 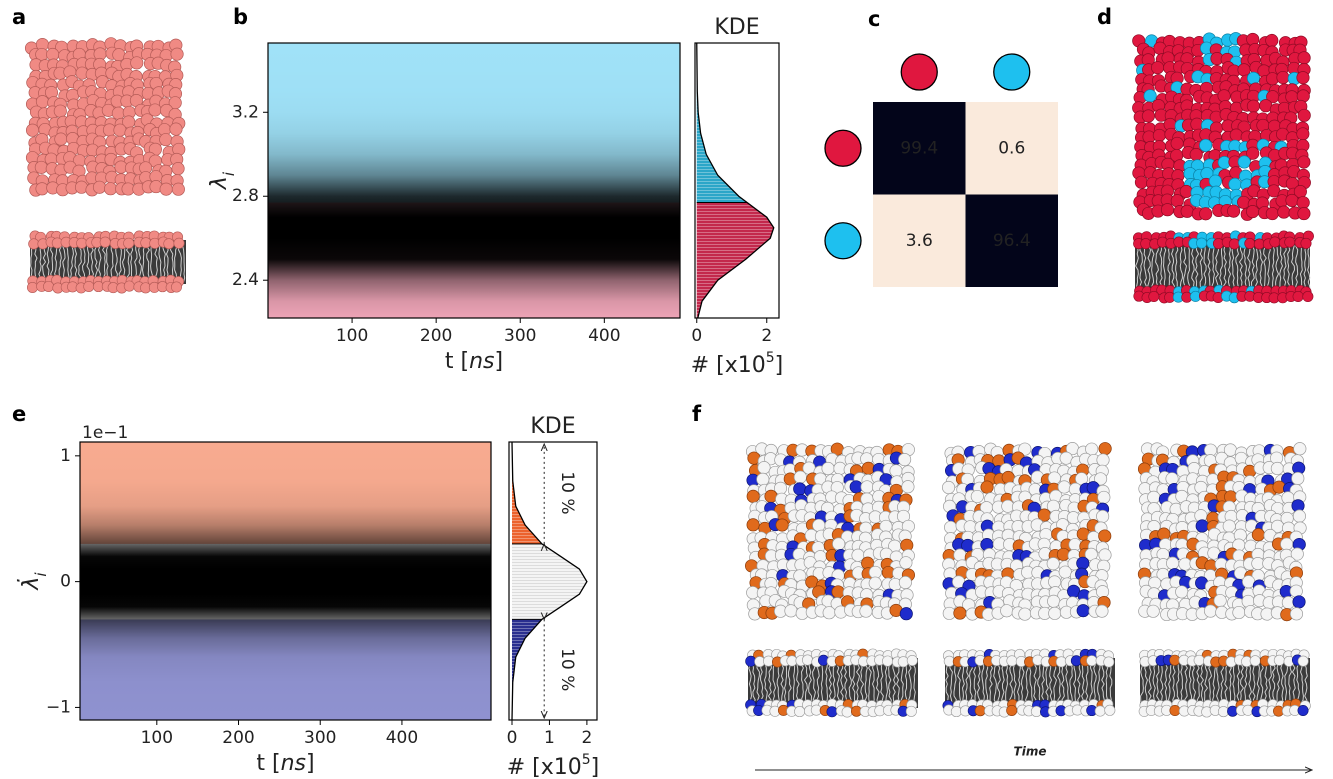 I want to click on x-tick-label: 200, so click(x=238, y=738).